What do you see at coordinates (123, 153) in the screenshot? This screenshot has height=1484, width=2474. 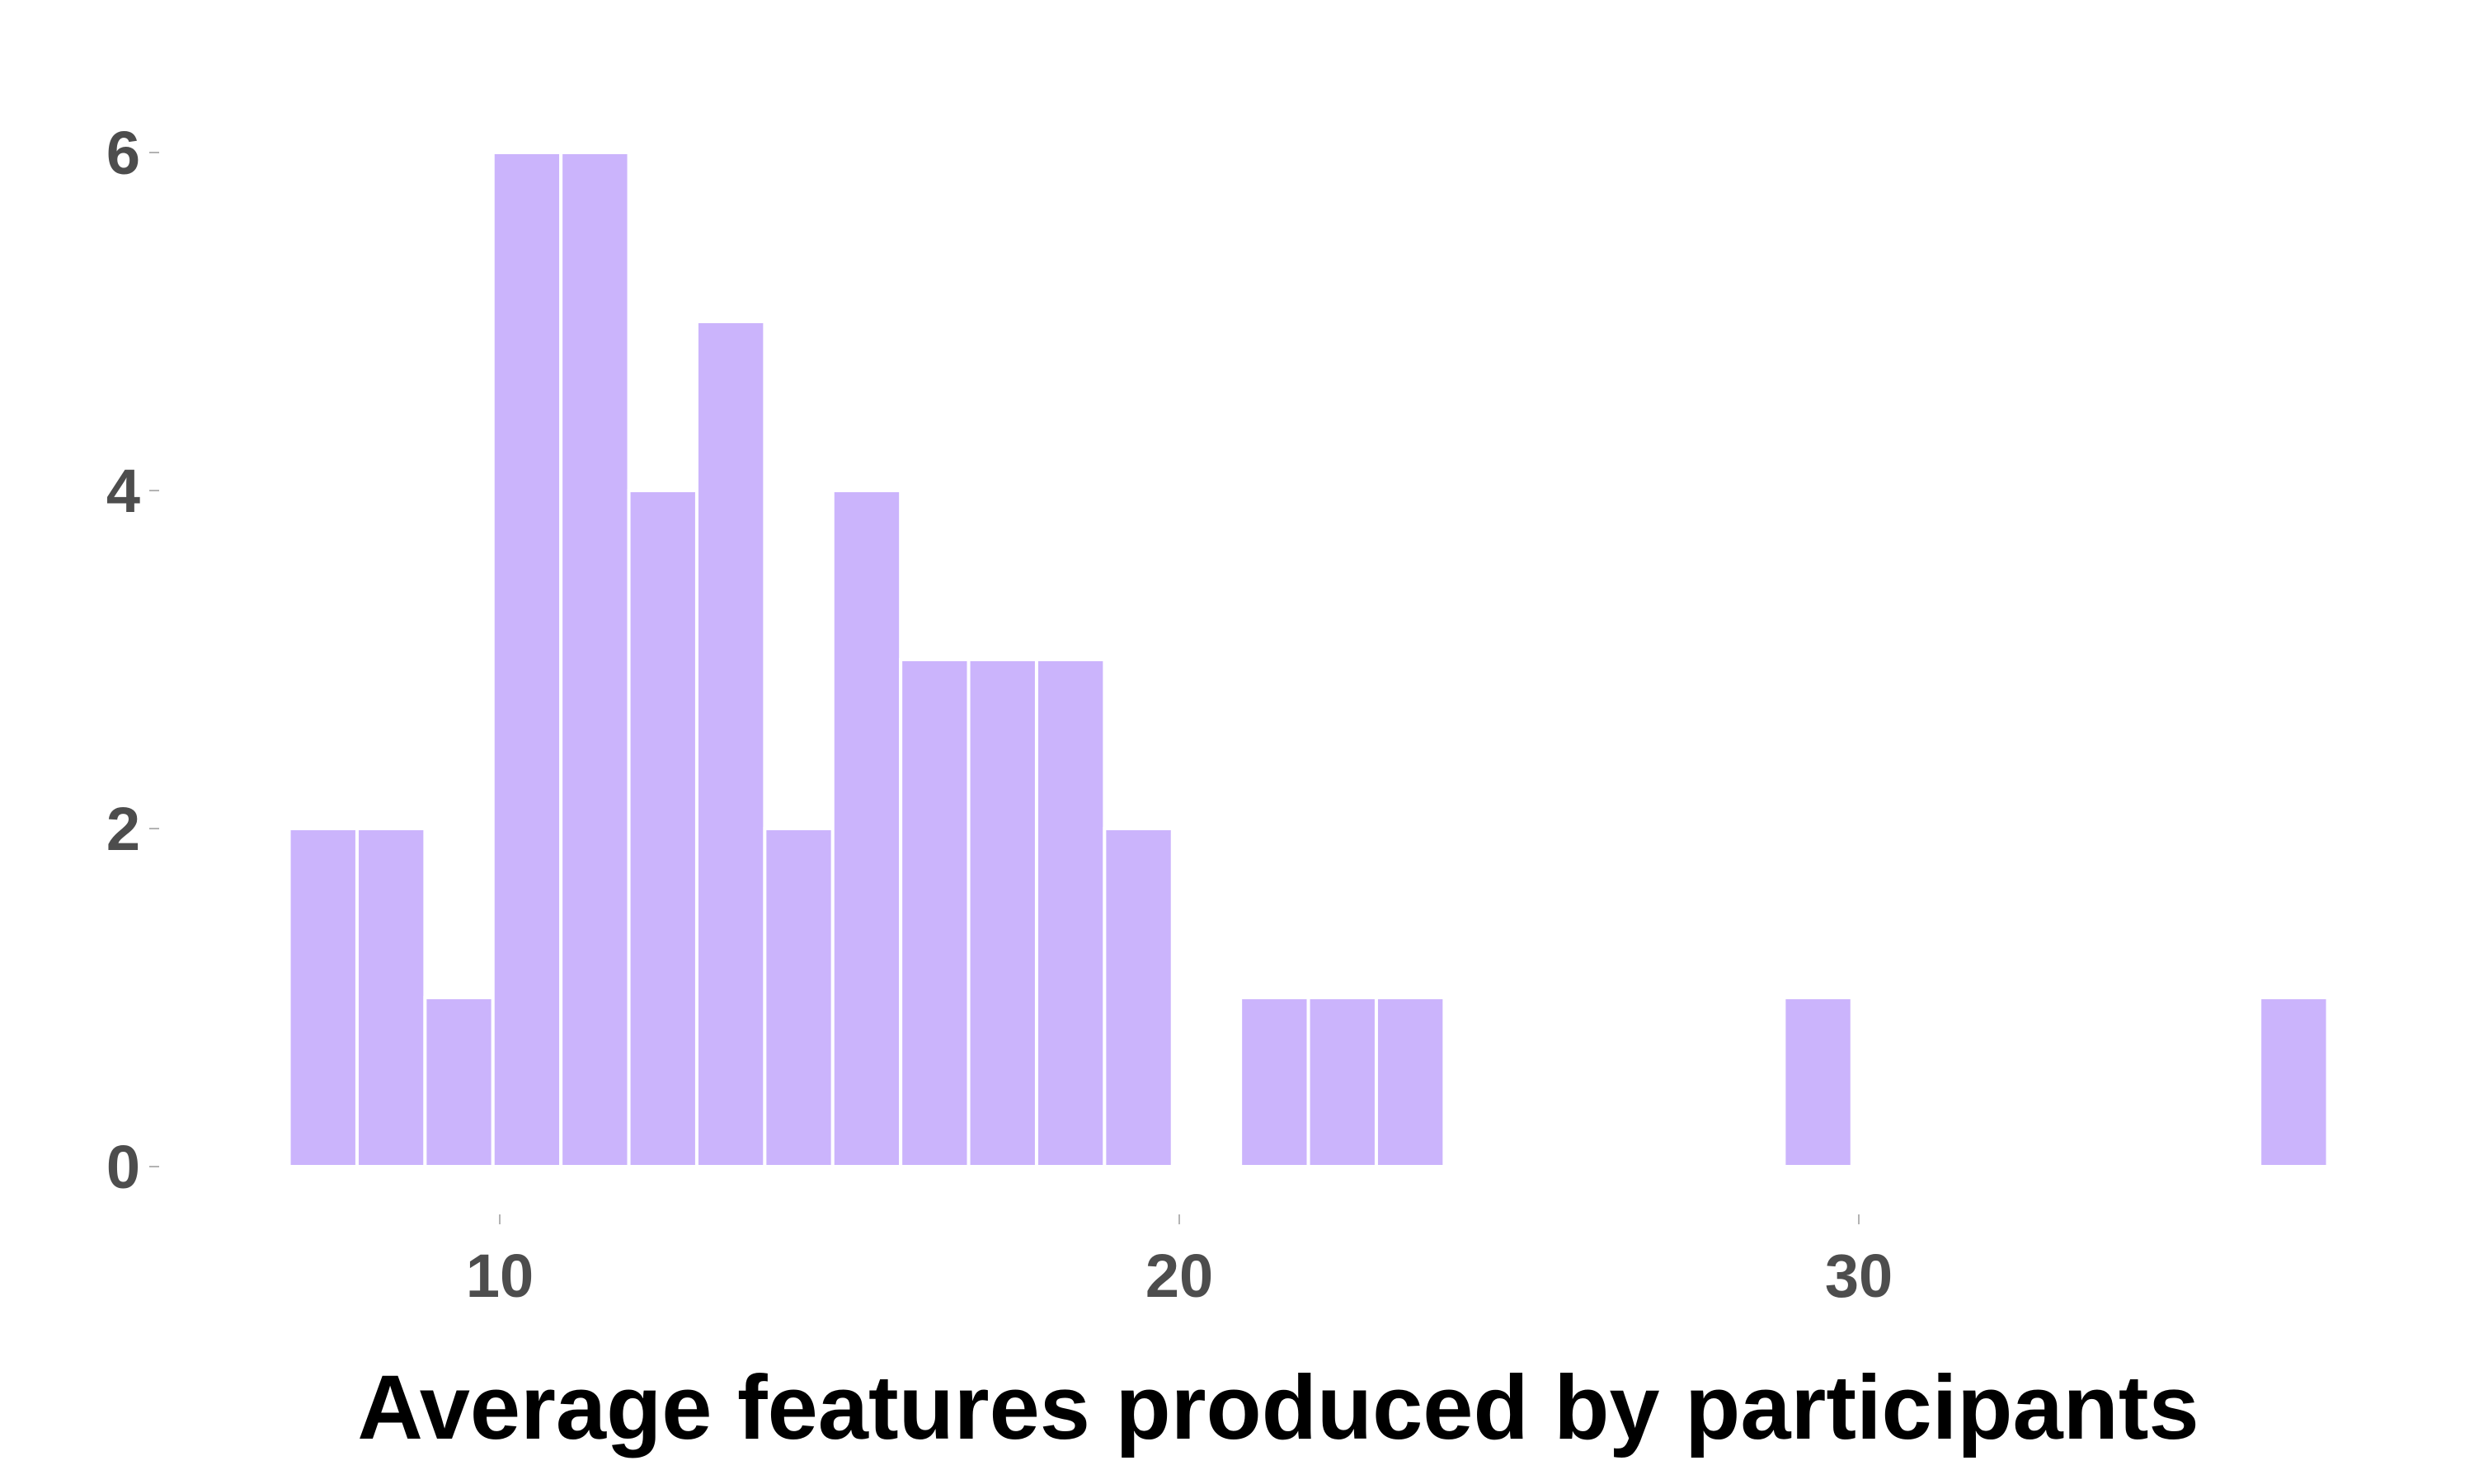 I see `y-tick-label: 6` at bounding box center [123, 153].